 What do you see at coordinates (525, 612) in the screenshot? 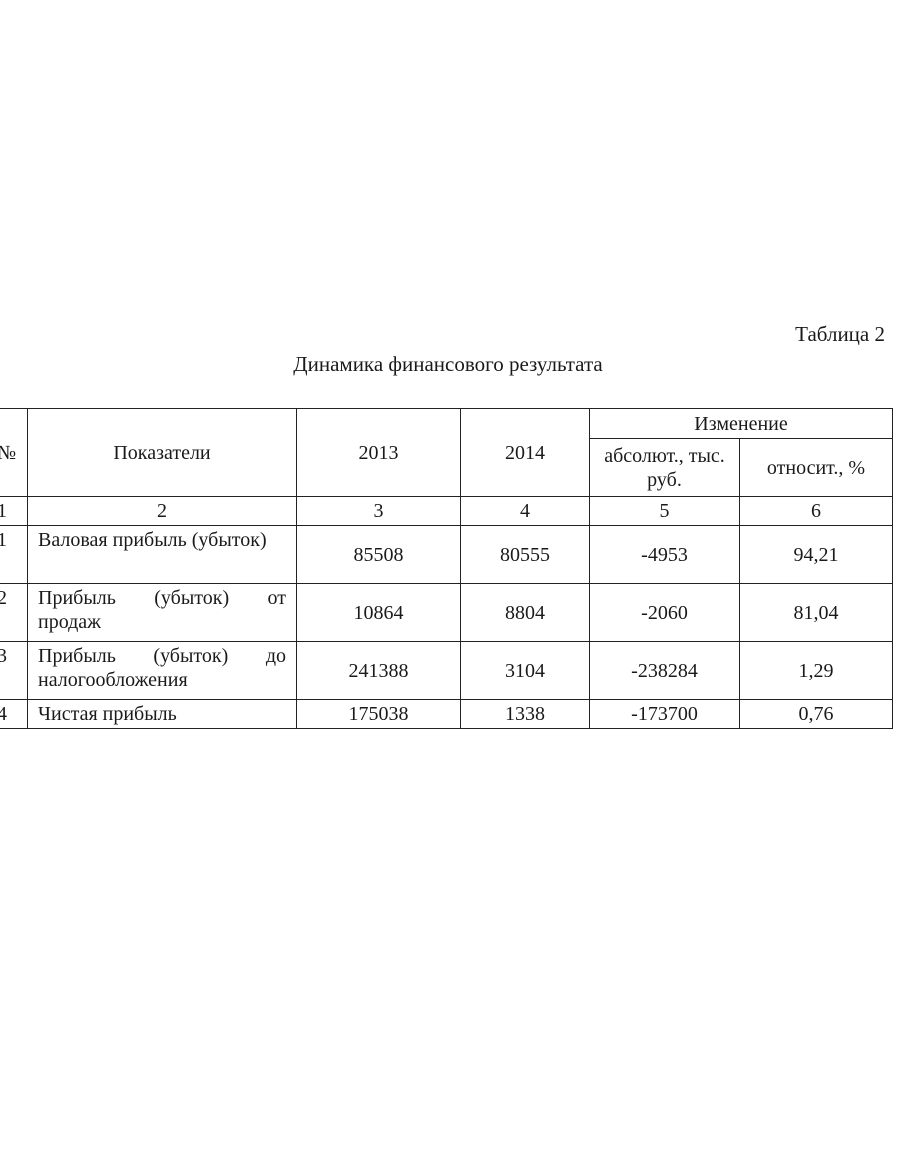
I see `row-2014: 8804` at bounding box center [525, 612].